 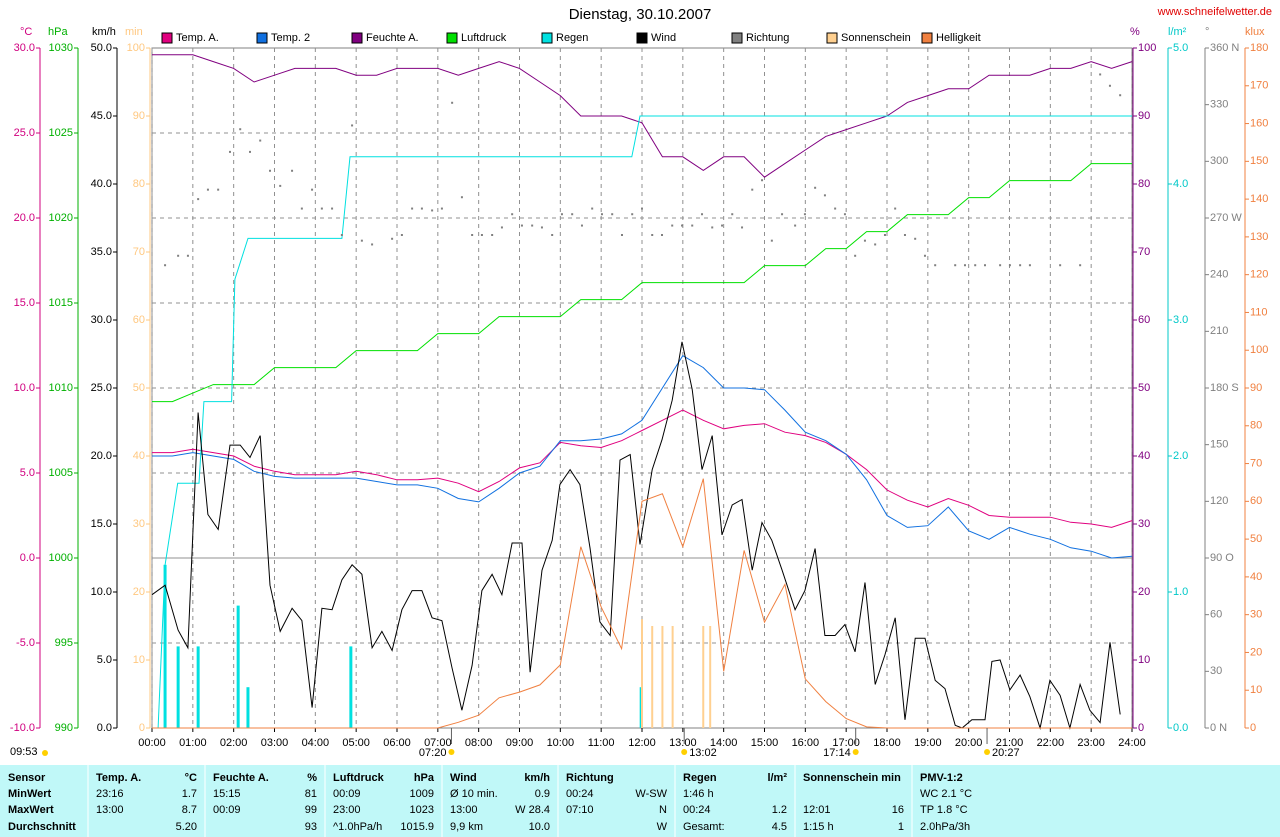 What do you see at coordinates (422, 810) in the screenshot?
I see `table-cell: 1023` at bounding box center [422, 810].